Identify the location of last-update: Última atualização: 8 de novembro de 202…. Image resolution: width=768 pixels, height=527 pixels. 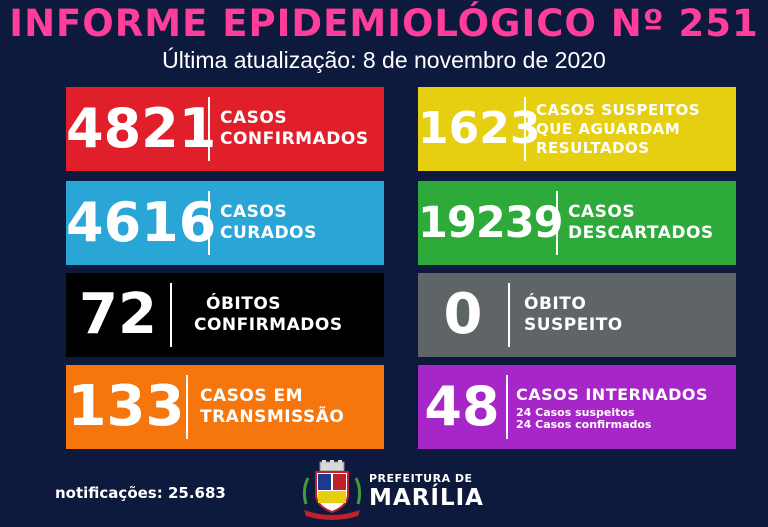
(384, 60).